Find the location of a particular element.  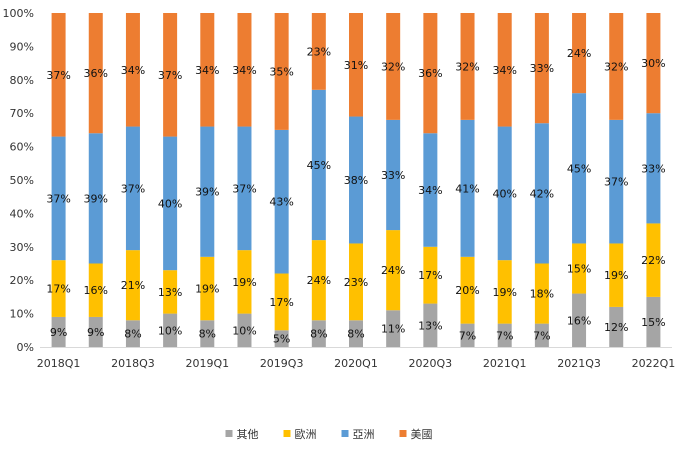

data-label: 8% is located at coordinates (318, 334).